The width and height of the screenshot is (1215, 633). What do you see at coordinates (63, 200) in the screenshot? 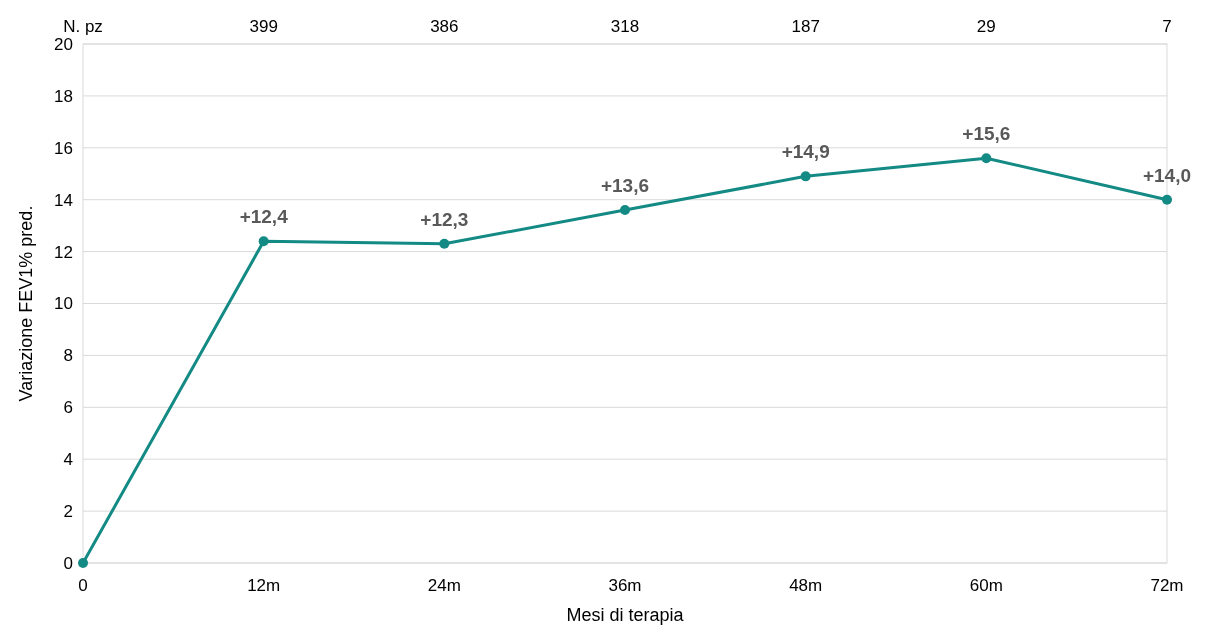
I see `y-tick-label: 14` at bounding box center [63, 200].